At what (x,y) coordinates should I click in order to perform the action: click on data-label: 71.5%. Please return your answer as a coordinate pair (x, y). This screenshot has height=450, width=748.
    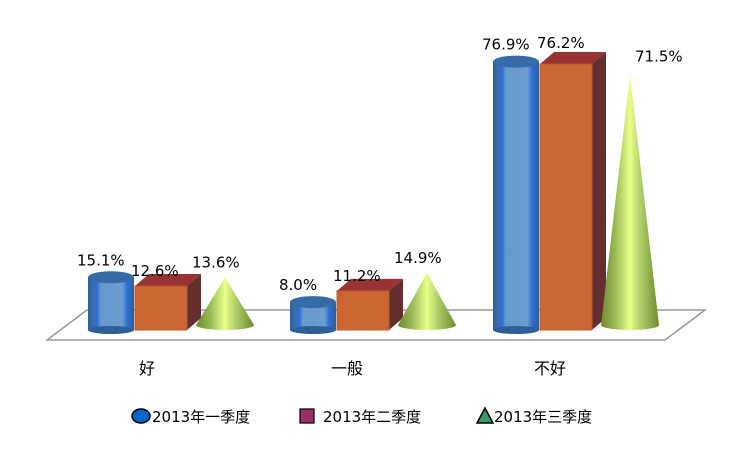
    Looking at the image, I should click on (659, 56).